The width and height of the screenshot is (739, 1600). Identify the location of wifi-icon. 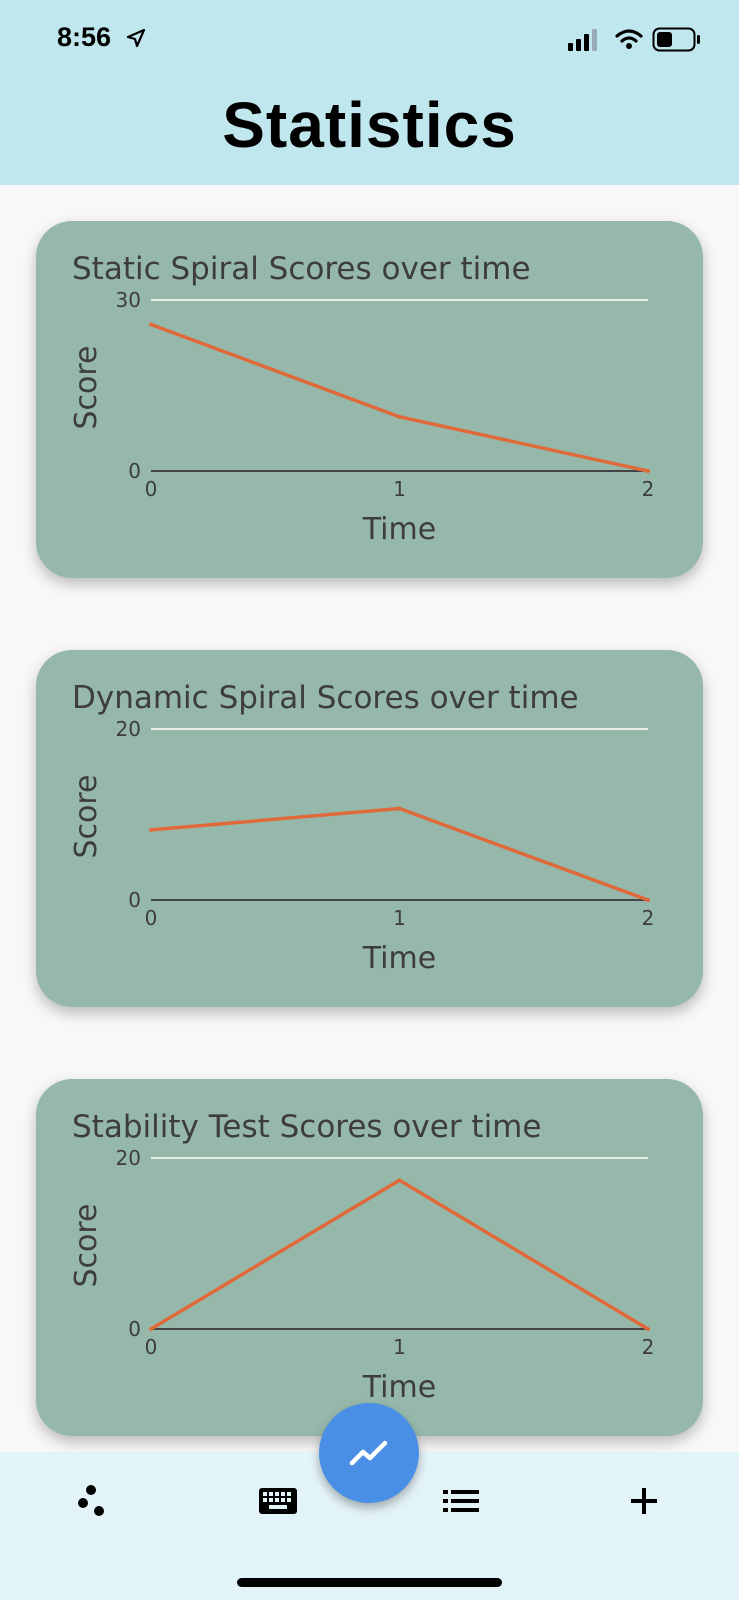
(629, 39).